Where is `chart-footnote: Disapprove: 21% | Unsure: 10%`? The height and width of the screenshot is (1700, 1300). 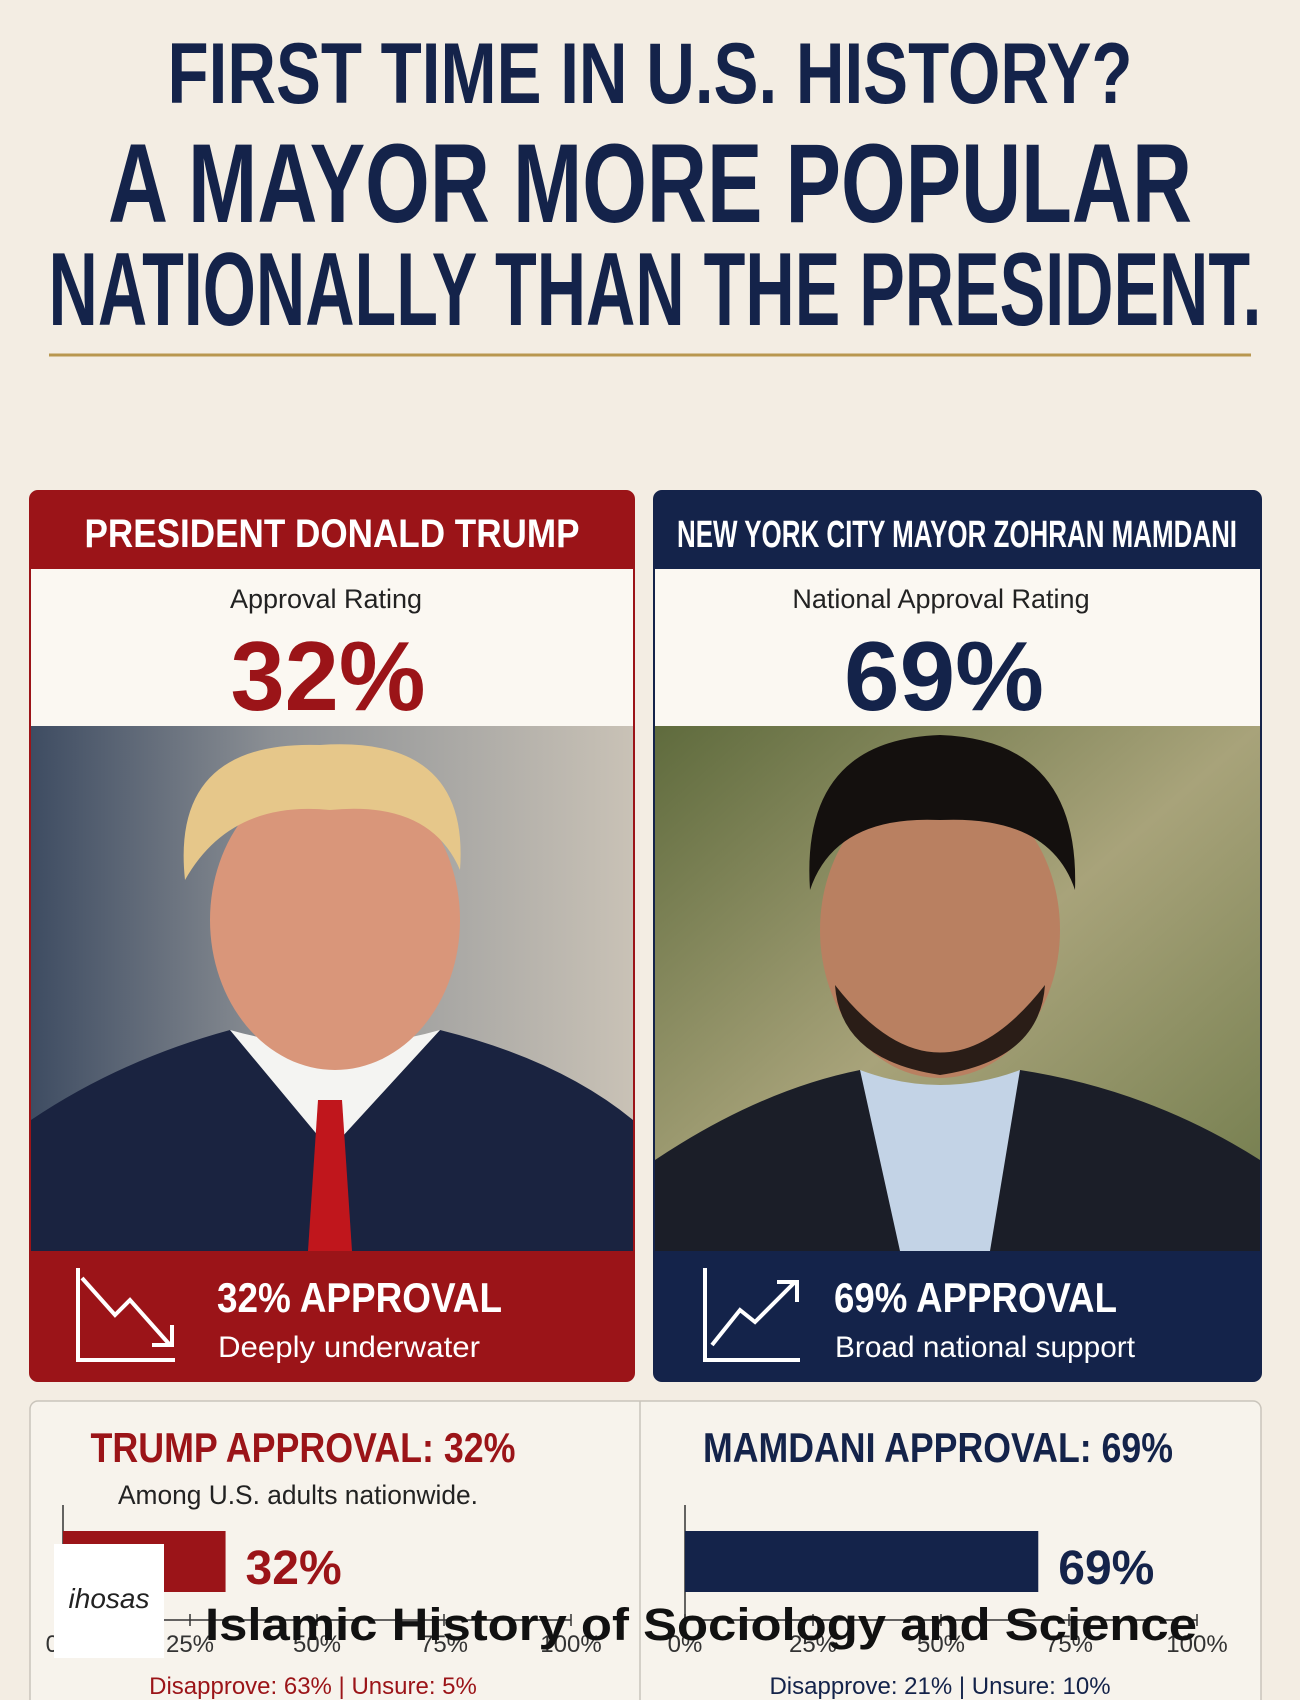 chart-footnote: Disapprove: 21% | Unsure: 10% is located at coordinates (939, 1686).